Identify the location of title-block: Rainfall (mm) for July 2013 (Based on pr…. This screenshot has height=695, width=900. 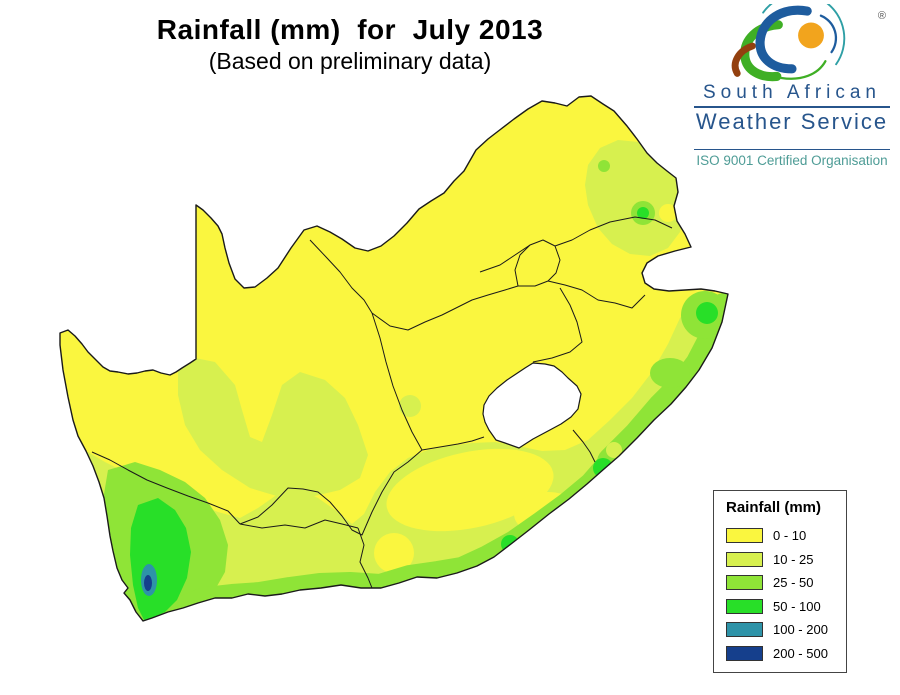
(350, 44).